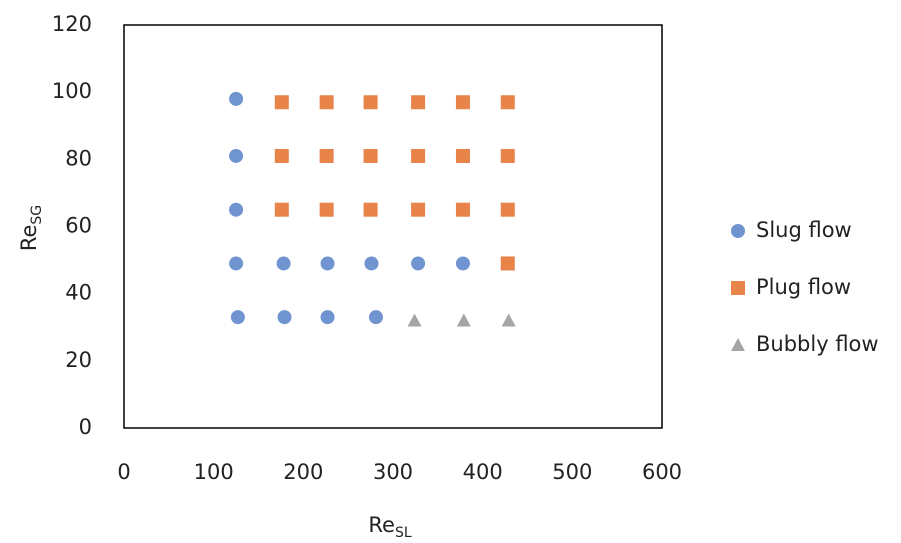 This screenshot has width=901, height=543. I want to click on y-tick-label: 120, so click(72, 24).